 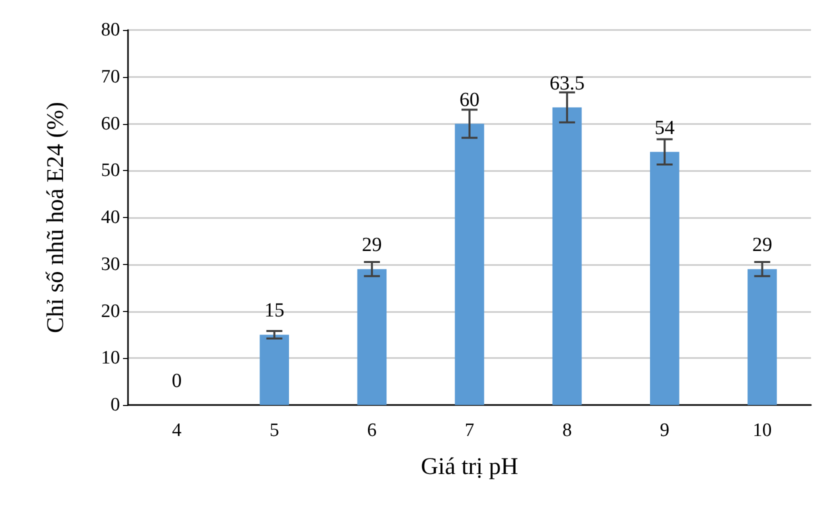 I want to click on x-tick-label: 7, so click(x=469, y=430).